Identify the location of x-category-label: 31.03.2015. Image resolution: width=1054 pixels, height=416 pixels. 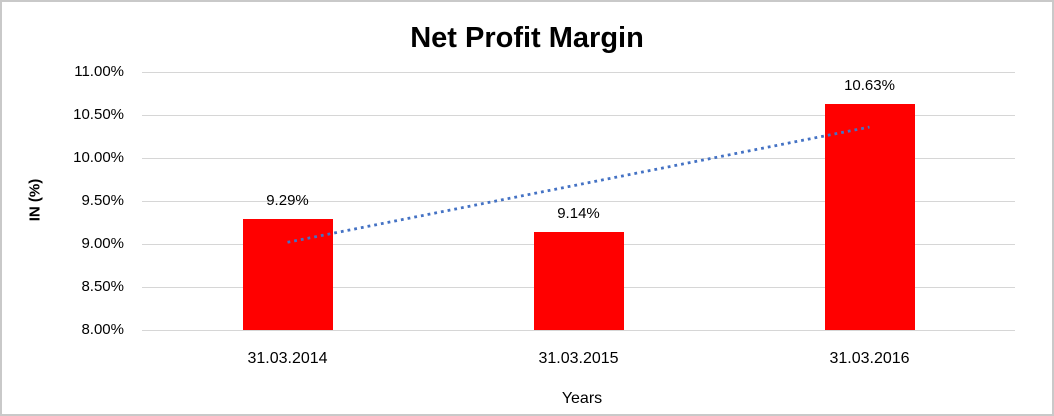
(578, 358).